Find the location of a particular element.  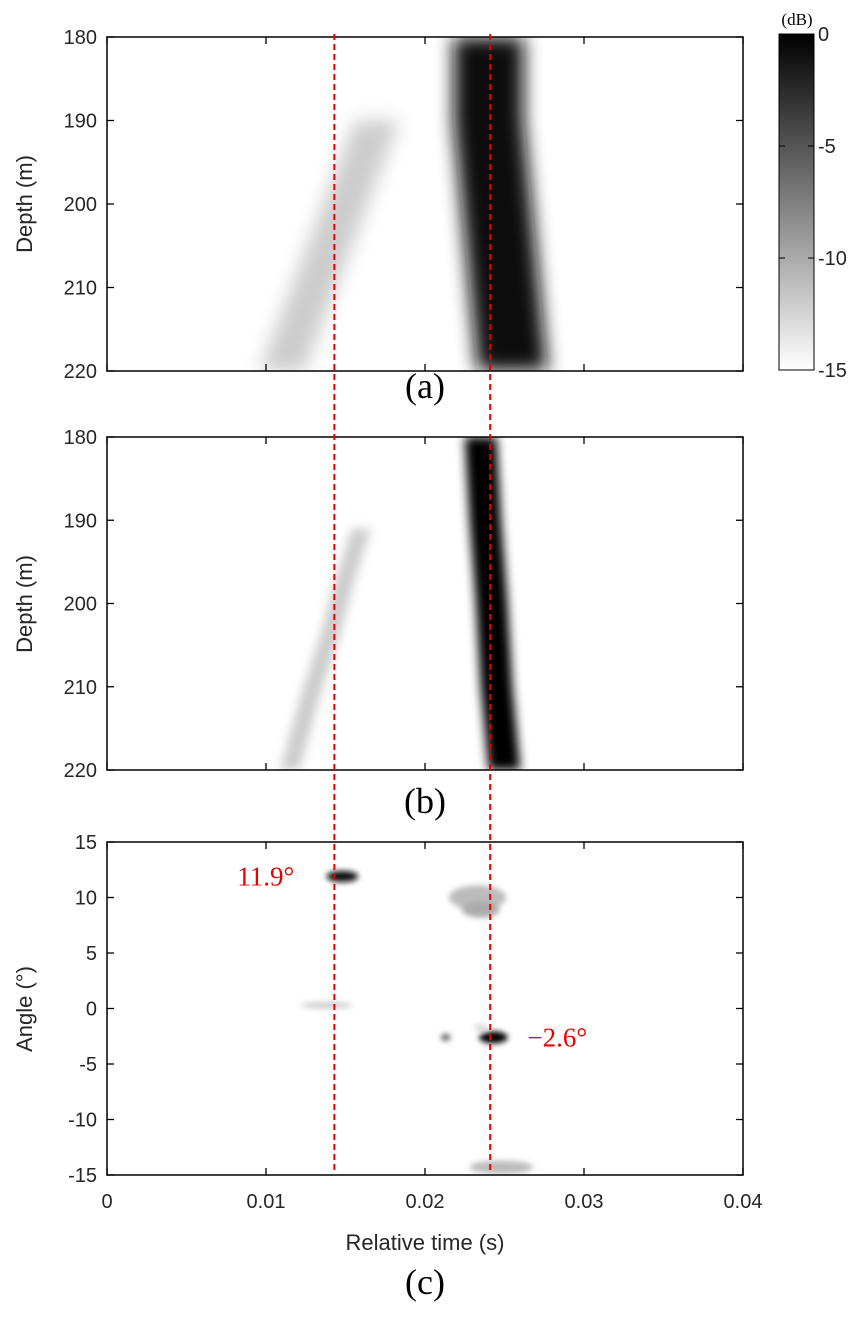

panel-b-image is located at coordinates (400, 603).